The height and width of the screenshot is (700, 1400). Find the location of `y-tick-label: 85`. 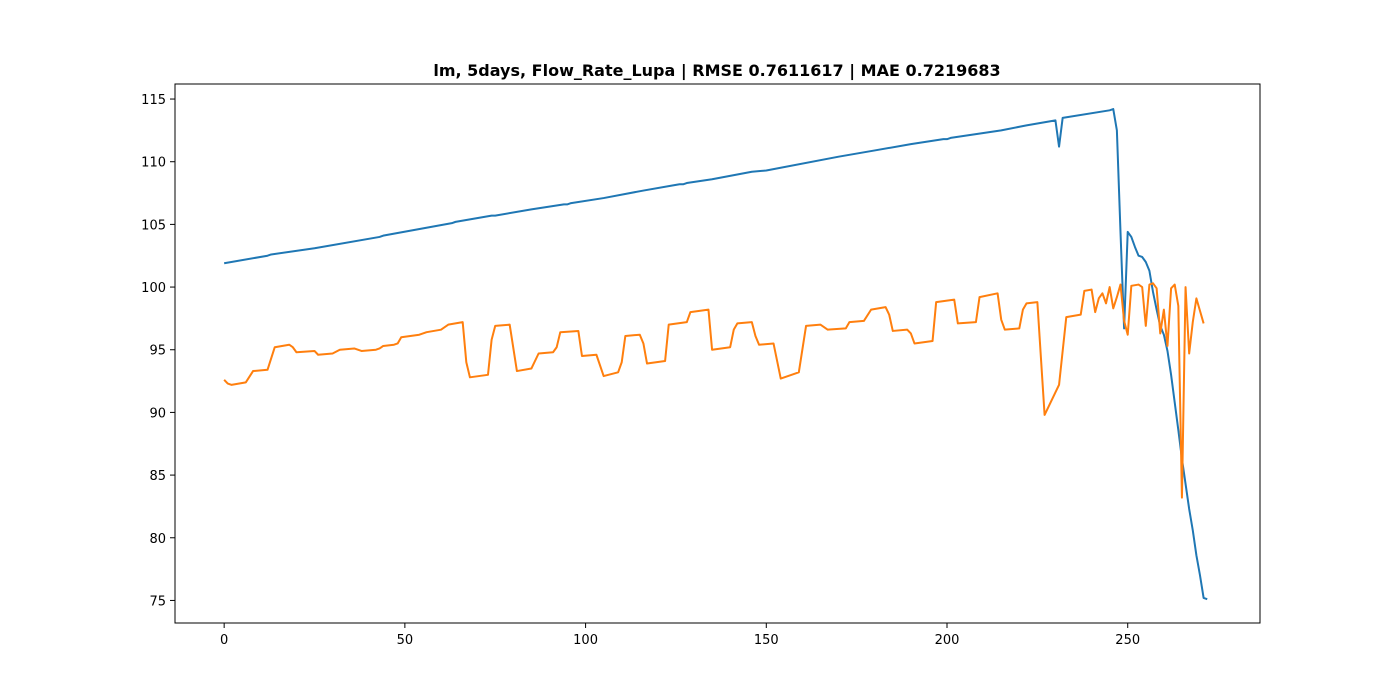

y-tick-label: 85 is located at coordinates (157, 476).